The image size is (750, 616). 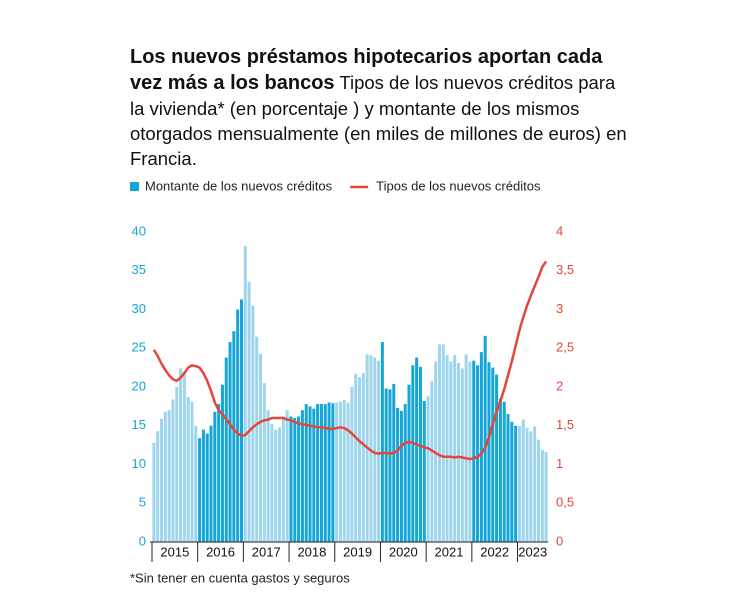 I want to click on y2-tick-label: 0, so click(x=559, y=540).